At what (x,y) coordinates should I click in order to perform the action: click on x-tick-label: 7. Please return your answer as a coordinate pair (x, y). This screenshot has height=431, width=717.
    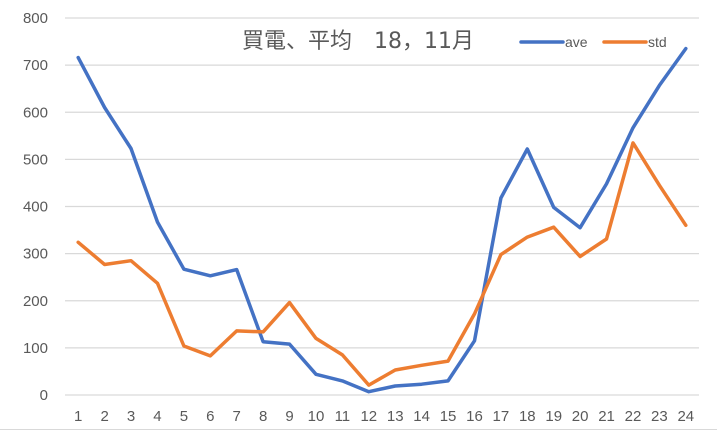
    Looking at the image, I should click on (237, 416).